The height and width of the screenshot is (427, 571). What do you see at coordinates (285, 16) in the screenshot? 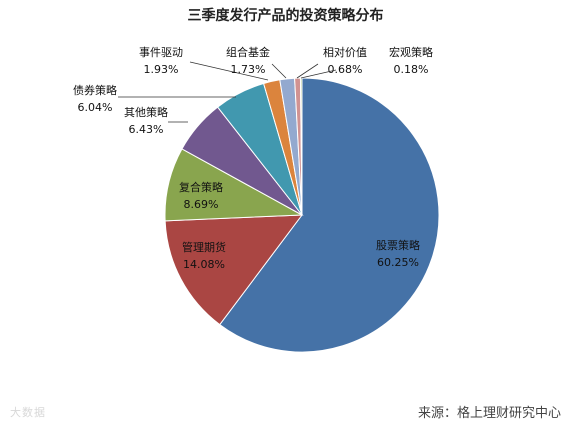
I see `chart-title: 三季度发行产品的投资策略分布` at bounding box center [285, 16].